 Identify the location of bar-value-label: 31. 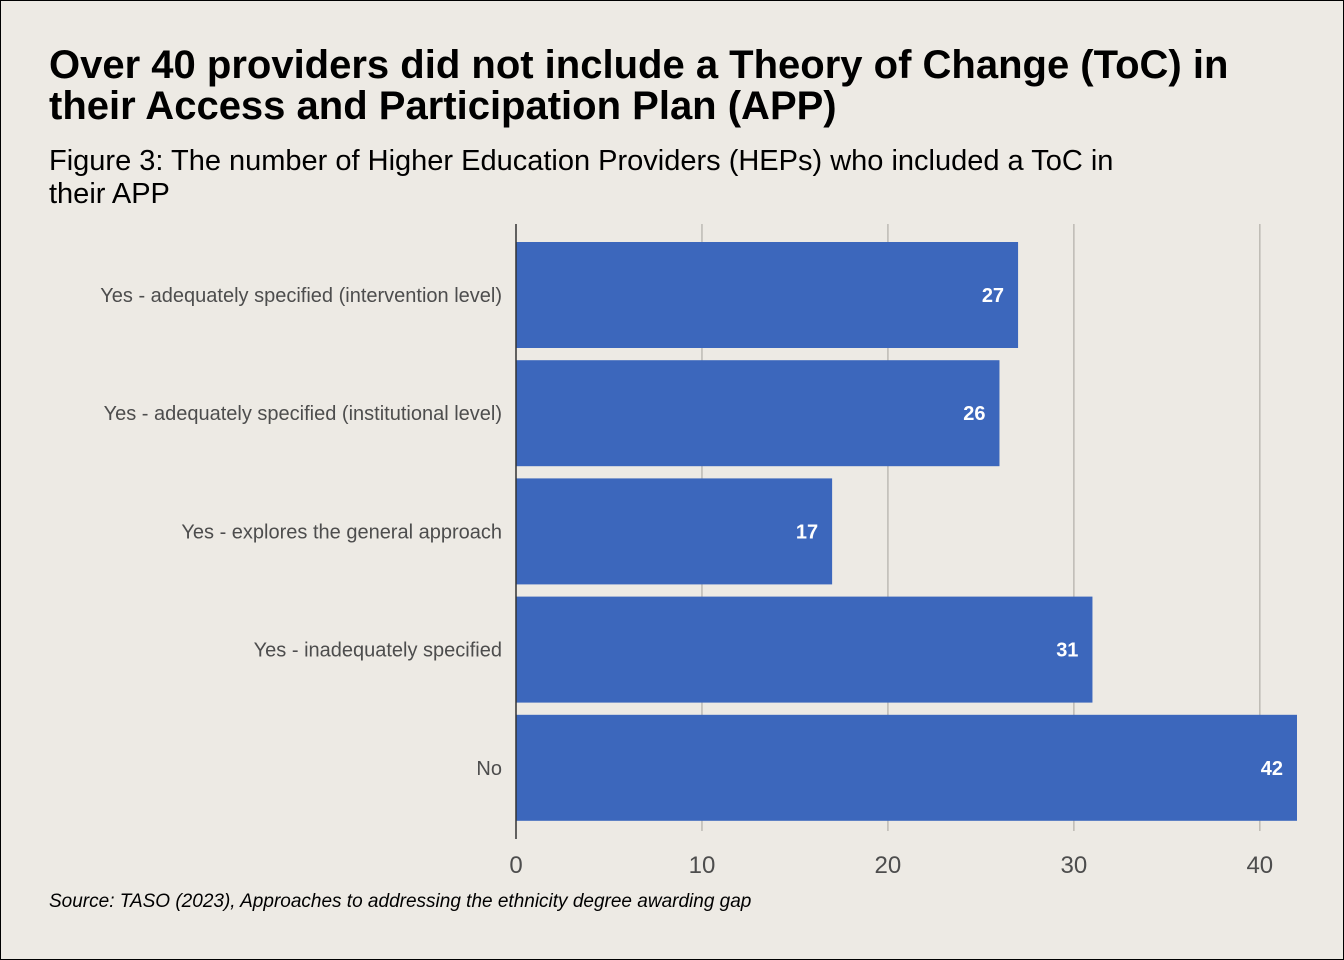
(1067, 651).